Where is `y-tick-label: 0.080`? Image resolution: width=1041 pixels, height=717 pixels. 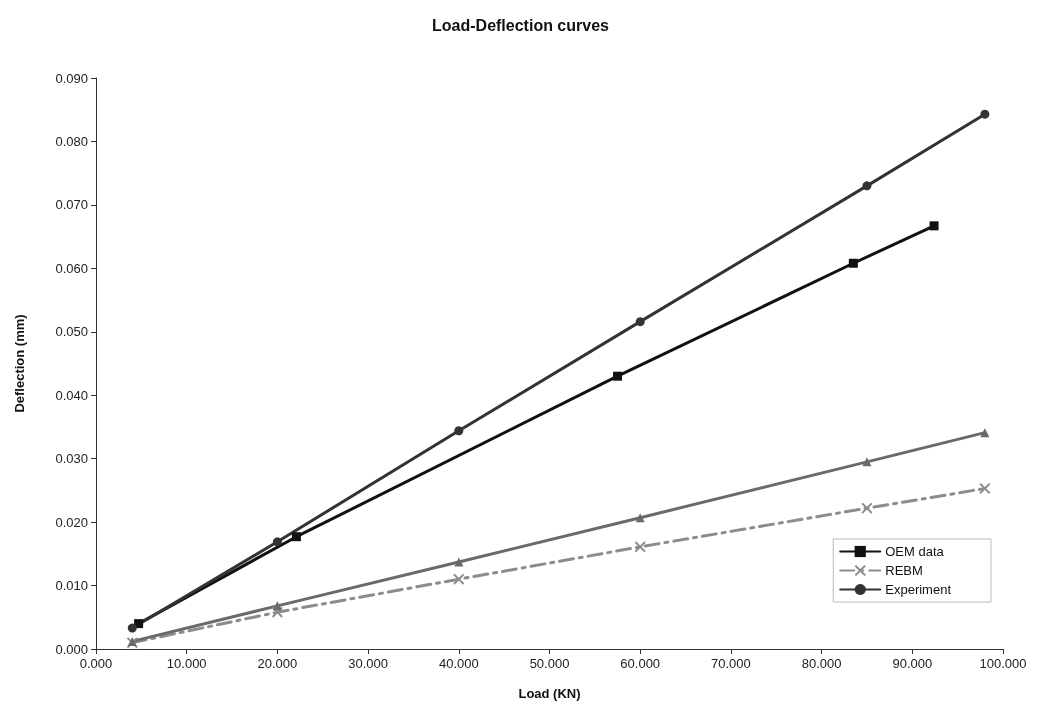
y-tick-label: 0.080 is located at coordinates (71, 141).